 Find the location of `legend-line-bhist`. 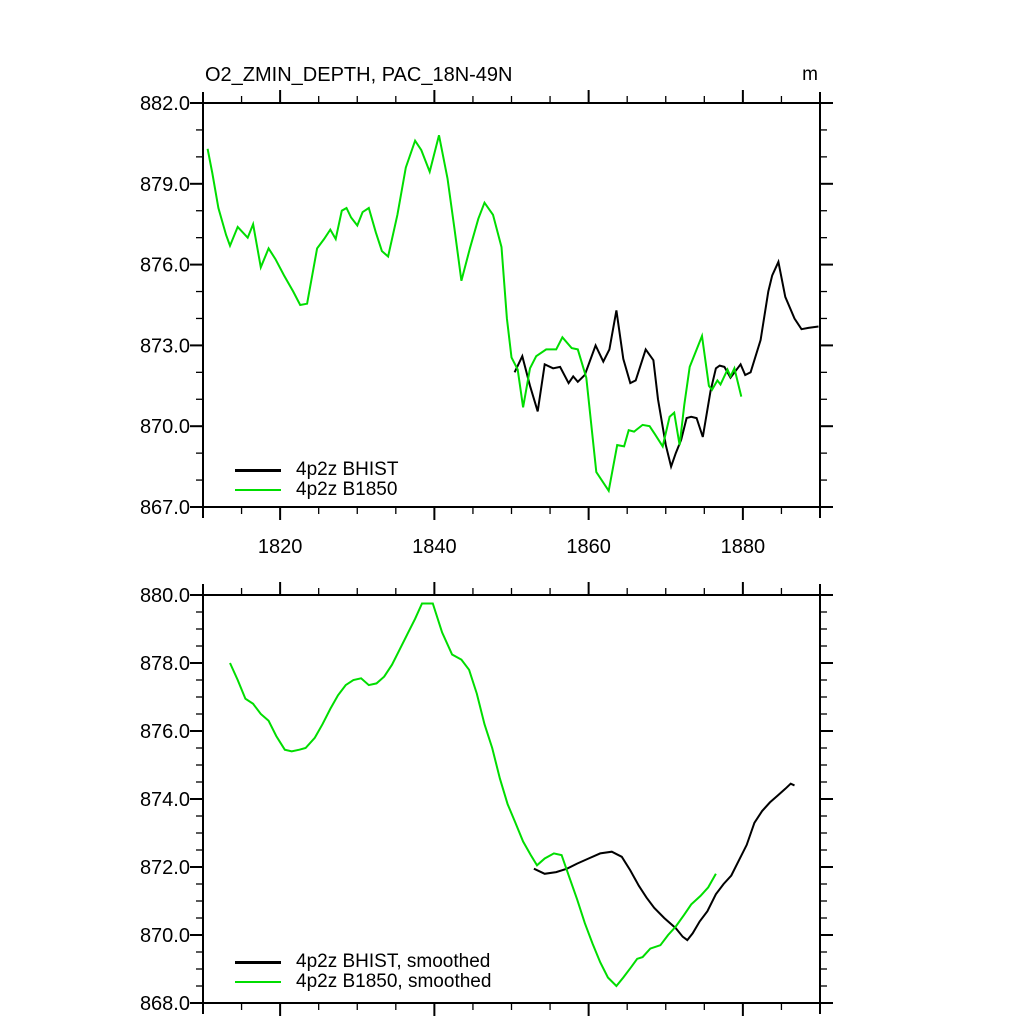

legend-line-bhist is located at coordinates (258, 470).